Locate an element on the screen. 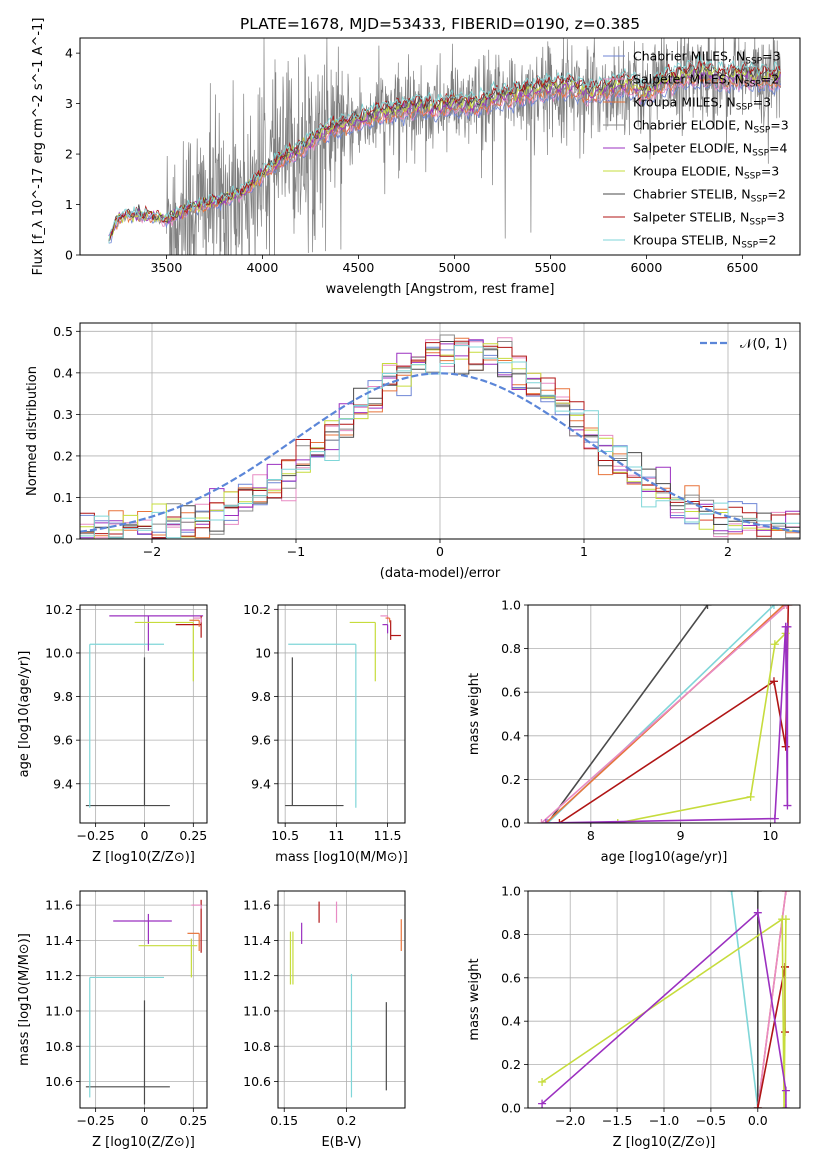  y-tick-label: 1 is located at coordinates (69, 204).